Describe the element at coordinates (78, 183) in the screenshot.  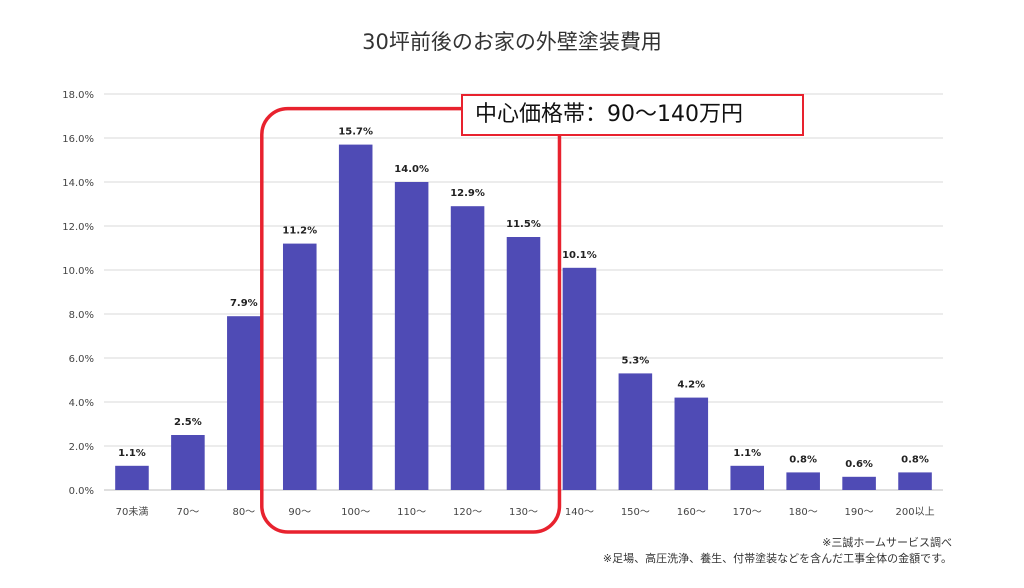
I see `y-tick-label: 14.0%` at that location.